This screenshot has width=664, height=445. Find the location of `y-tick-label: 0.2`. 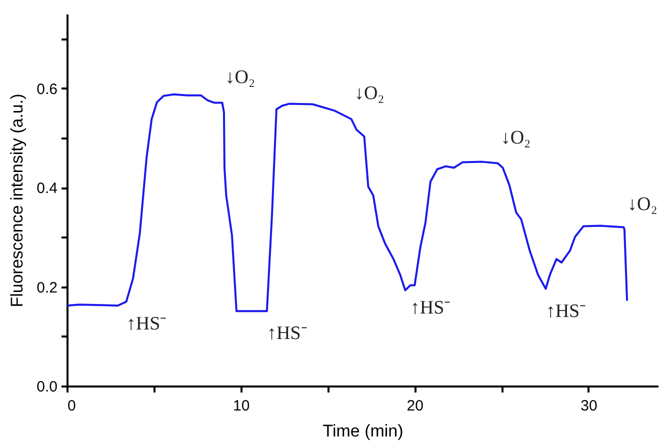

y-tick-label: 0.2 is located at coordinates (47, 287).